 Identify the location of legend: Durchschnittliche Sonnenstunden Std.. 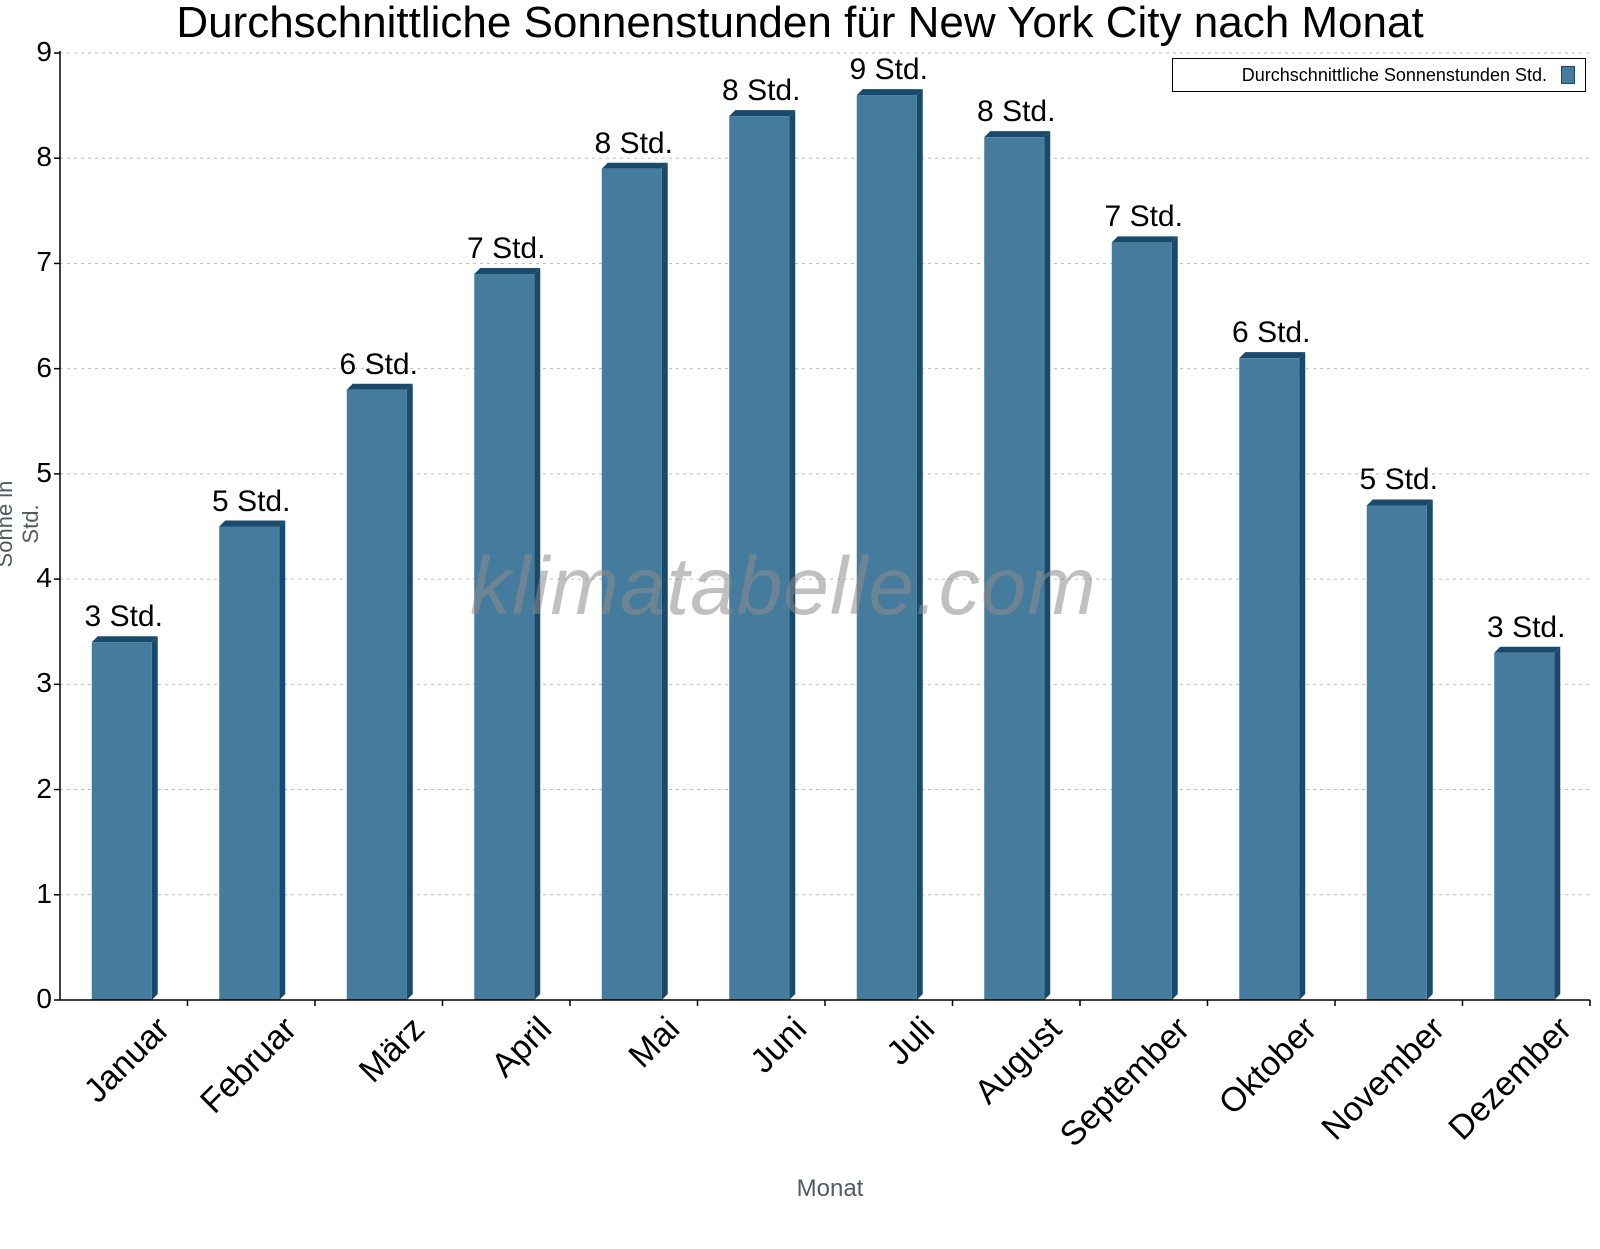
(1379, 75).